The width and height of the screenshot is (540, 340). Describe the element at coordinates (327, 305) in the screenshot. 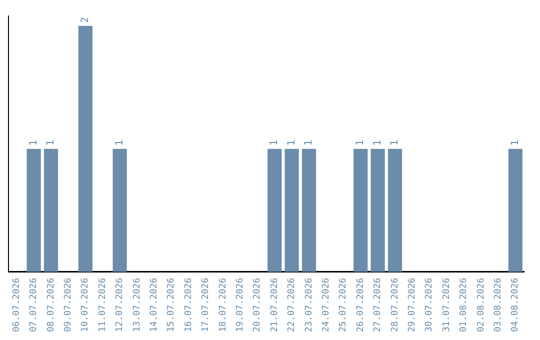

I see `x-tick-label: 24.07.2026` at that location.